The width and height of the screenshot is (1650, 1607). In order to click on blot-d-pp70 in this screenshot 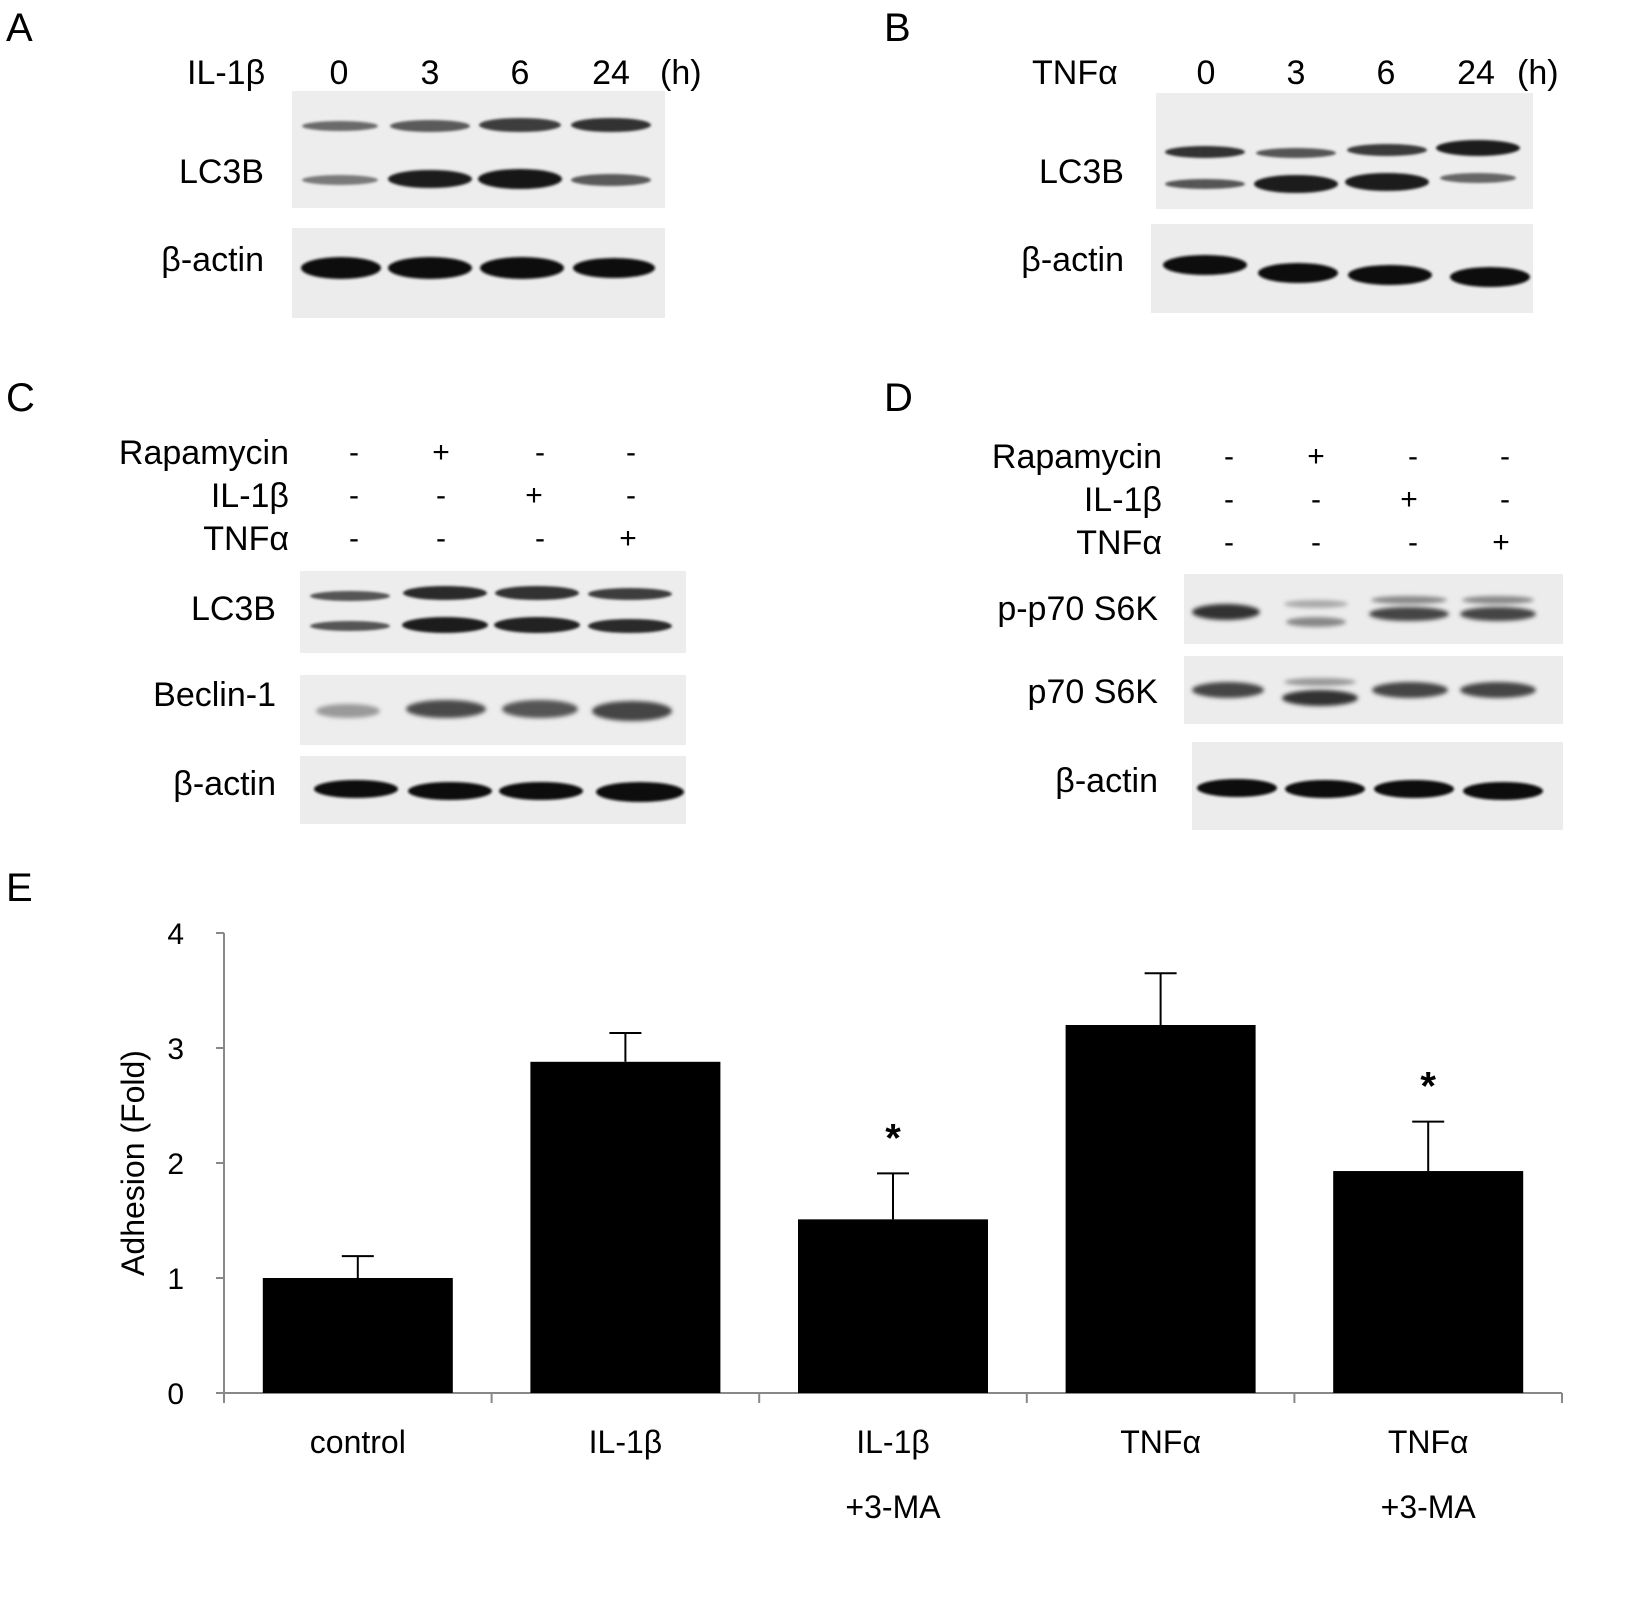, I will do `click(1373, 609)`.